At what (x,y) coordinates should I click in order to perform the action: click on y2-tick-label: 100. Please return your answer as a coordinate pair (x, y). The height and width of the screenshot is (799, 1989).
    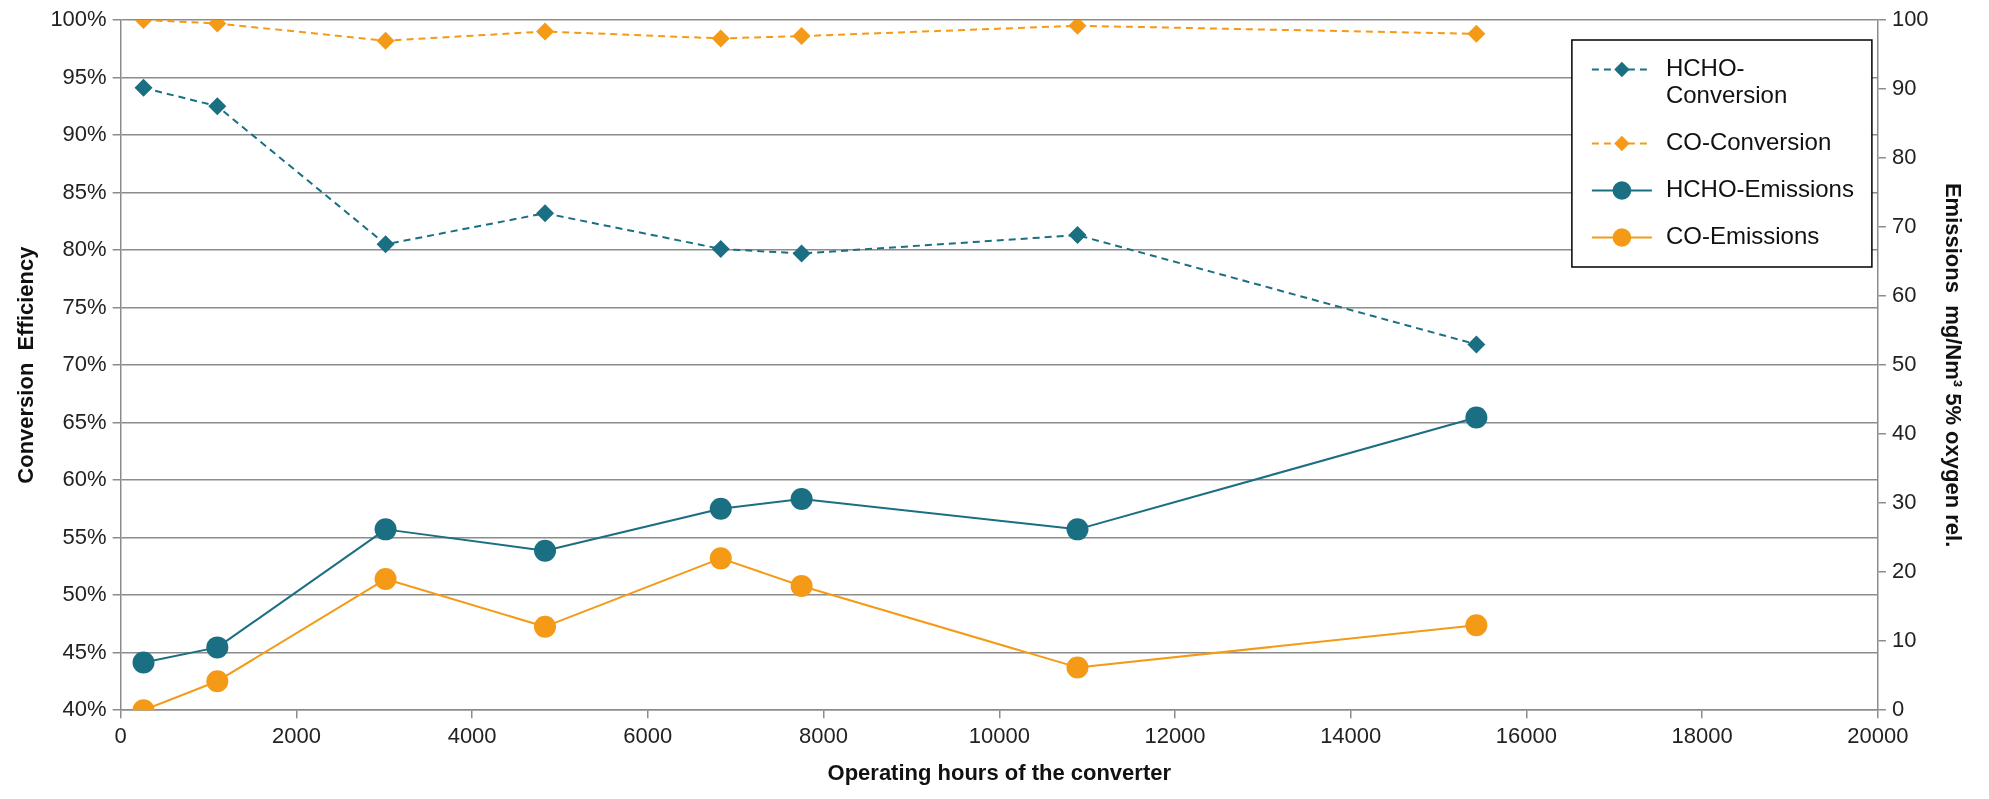
    Looking at the image, I should click on (1910, 19).